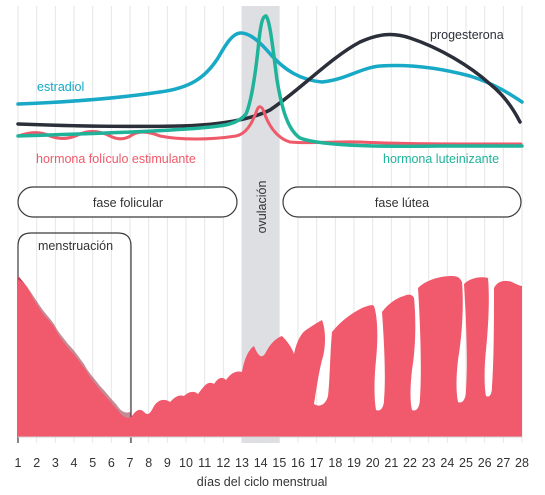  I want to click on phase-follicular-label: fase folicular, so click(128, 203).